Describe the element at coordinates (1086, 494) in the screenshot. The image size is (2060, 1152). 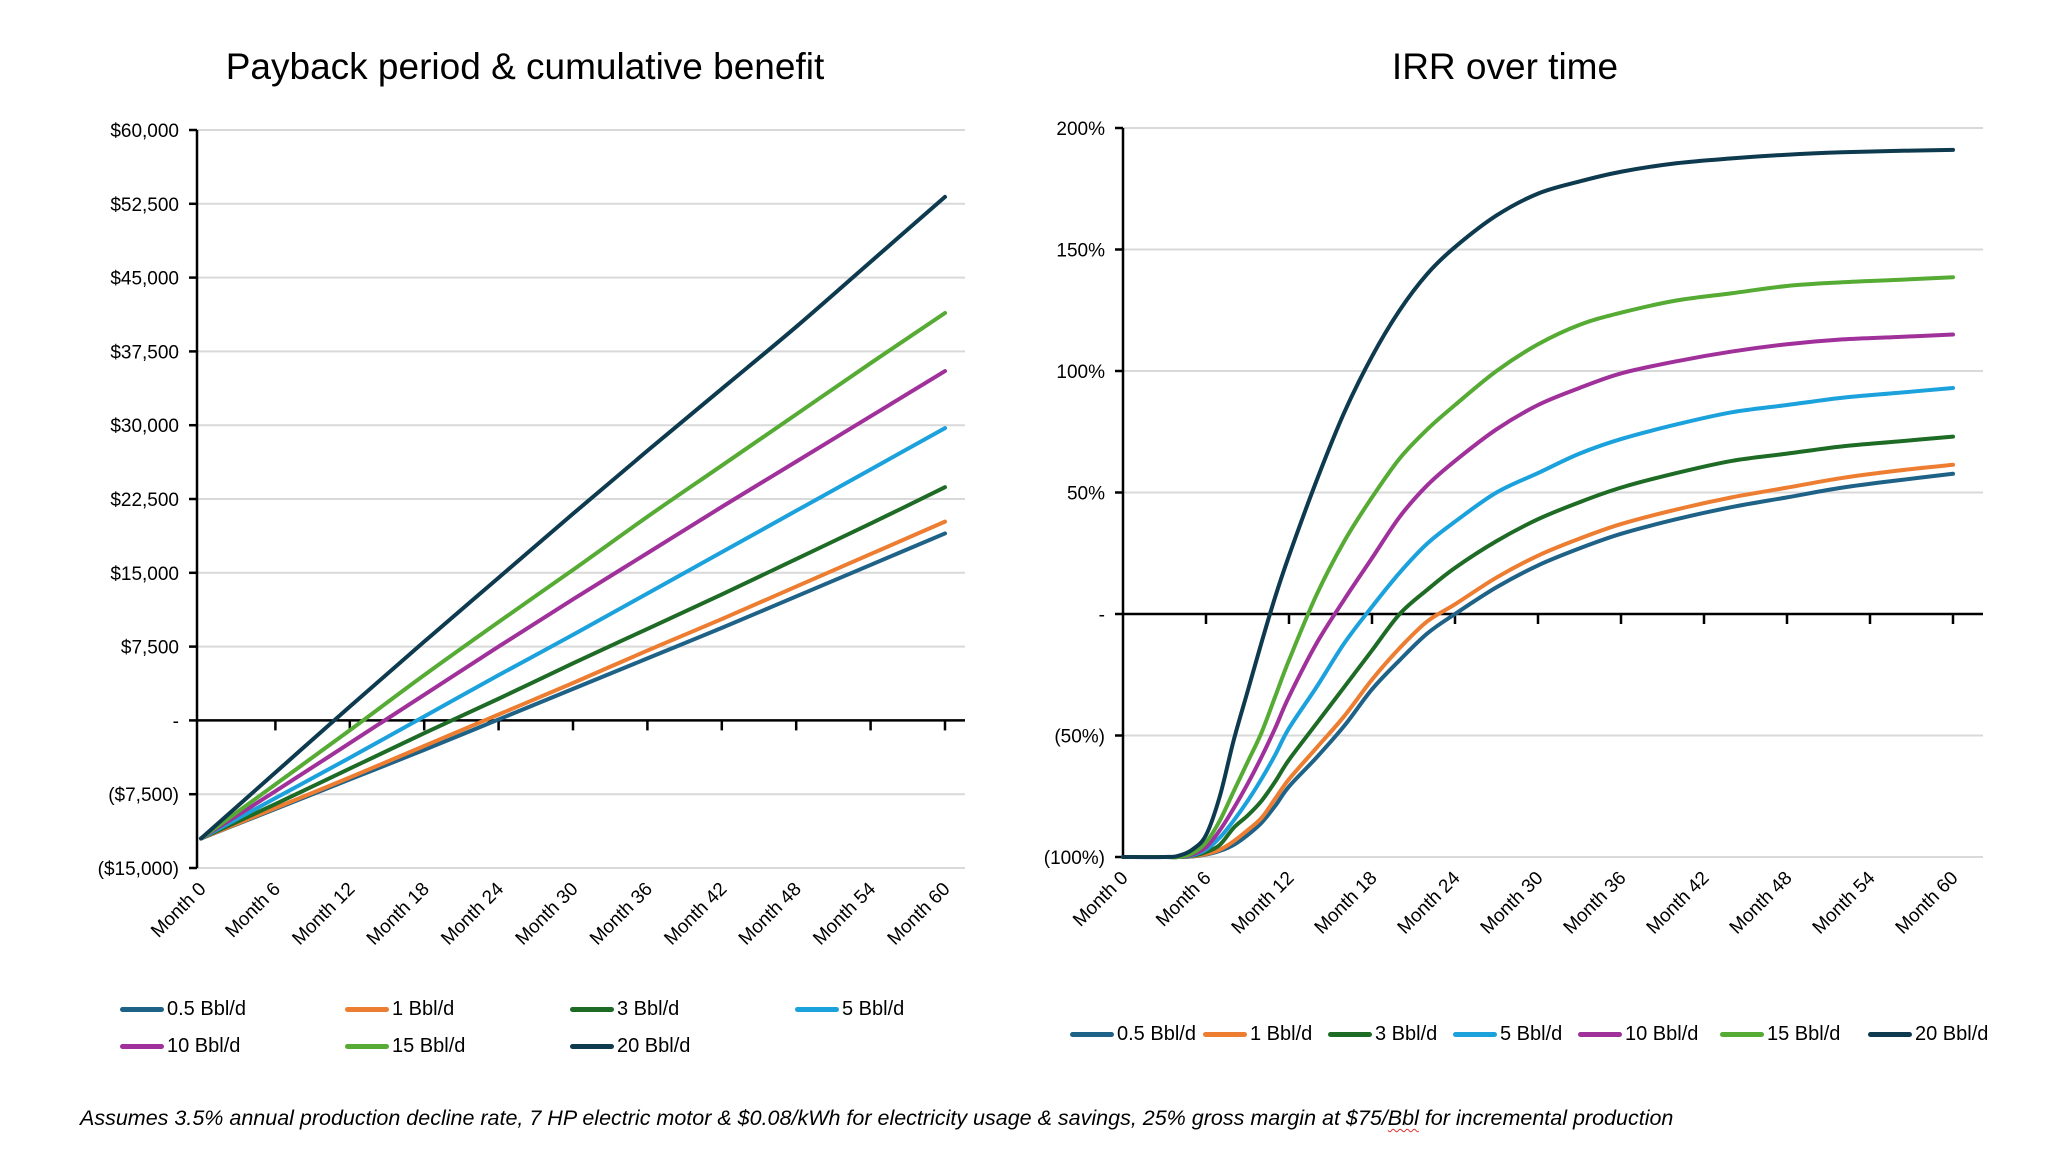
I see `irr-y-tick-label: 50%` at that location.